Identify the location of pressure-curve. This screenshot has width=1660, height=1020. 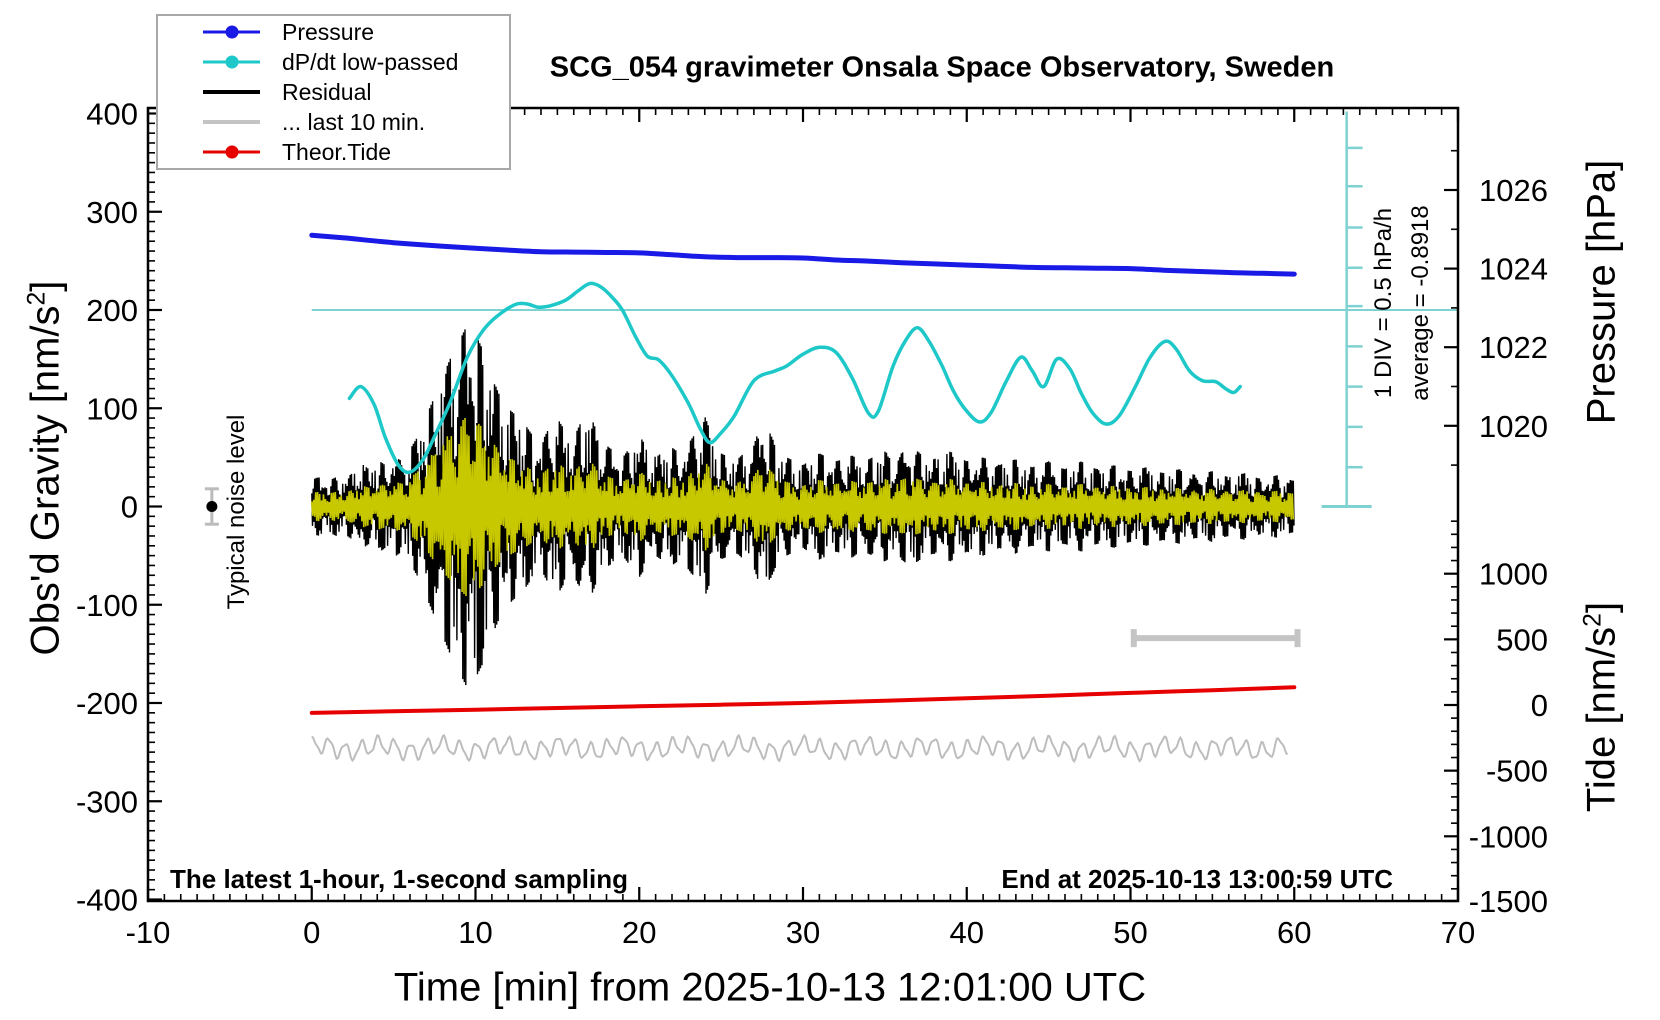
(803, 254).